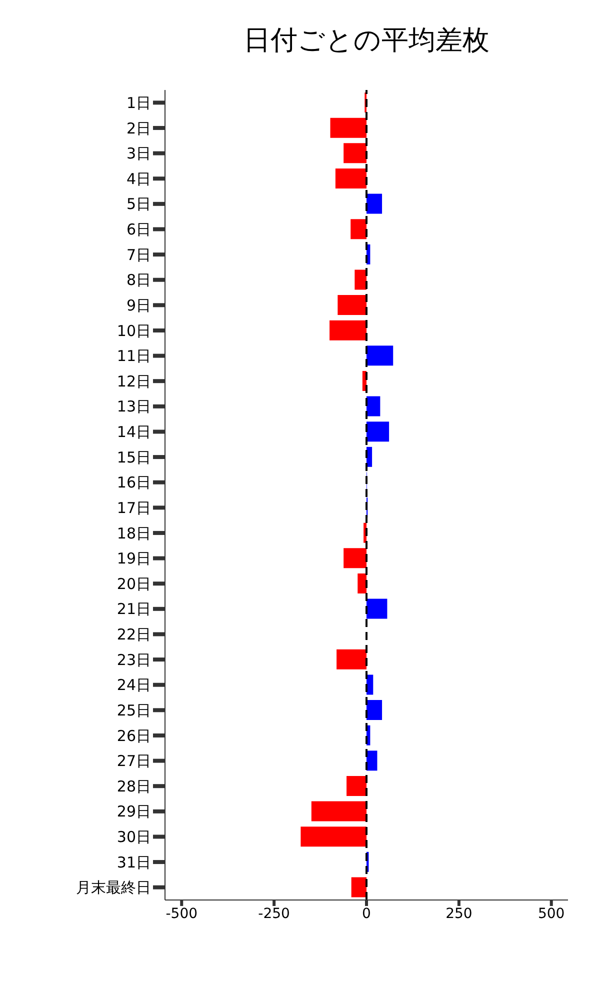 The image size is (600, 1000). Describe the element at coordinates (133, 457) in the screenshot. I see `y-tick-label: 15日` at that location.